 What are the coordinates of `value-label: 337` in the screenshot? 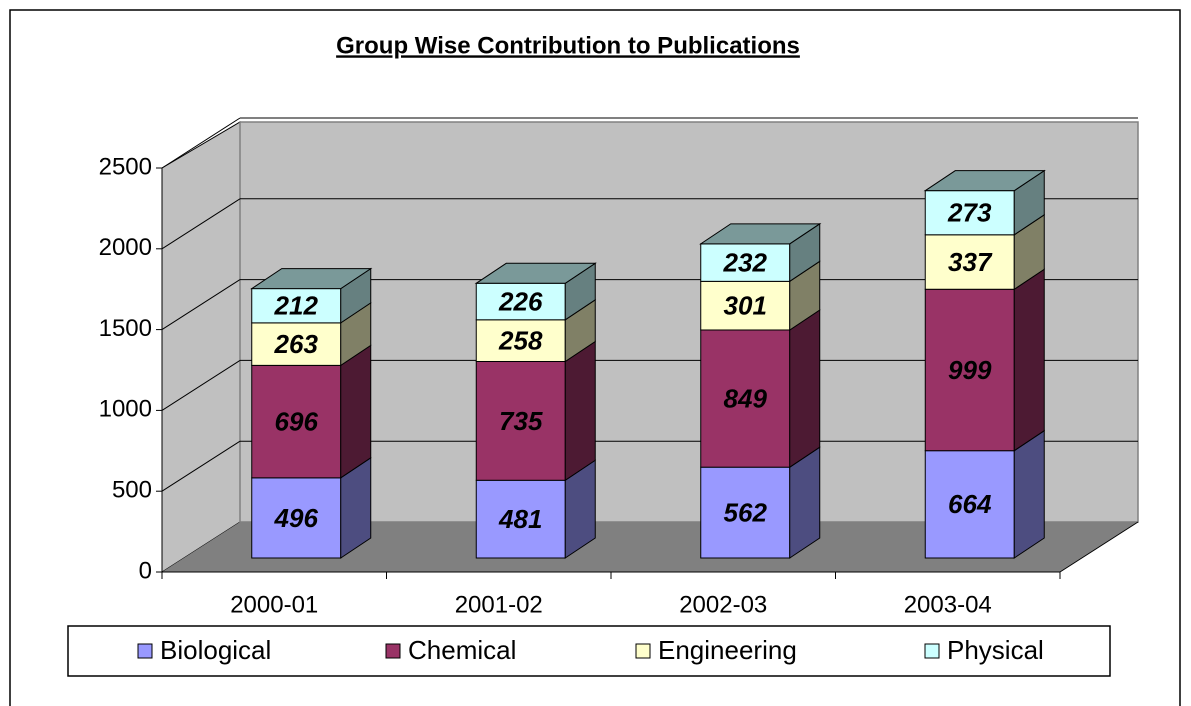 It's located at (970, 262).